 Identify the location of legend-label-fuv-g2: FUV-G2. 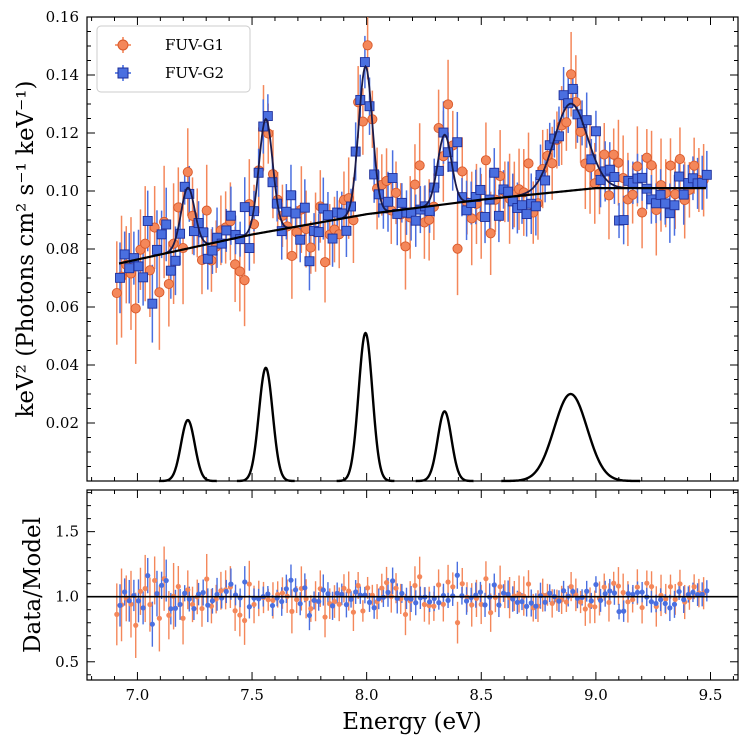
(194, 73).